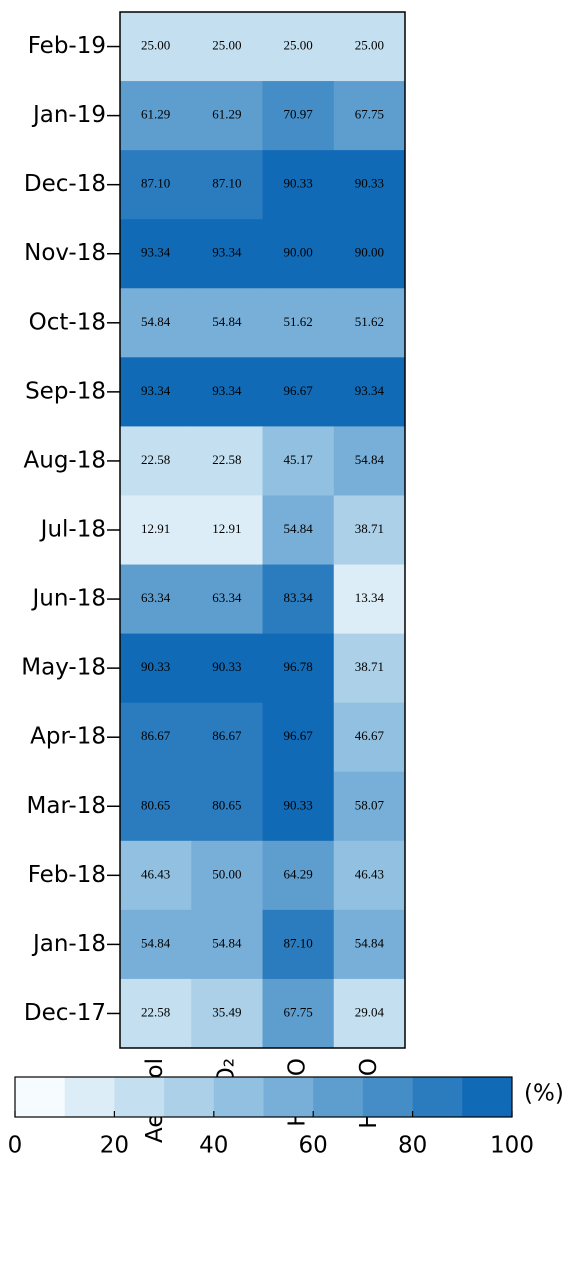 The width and height of the screenshot is (568, 1279). I want to click on cell-label: 96.67, so click(299, 390).